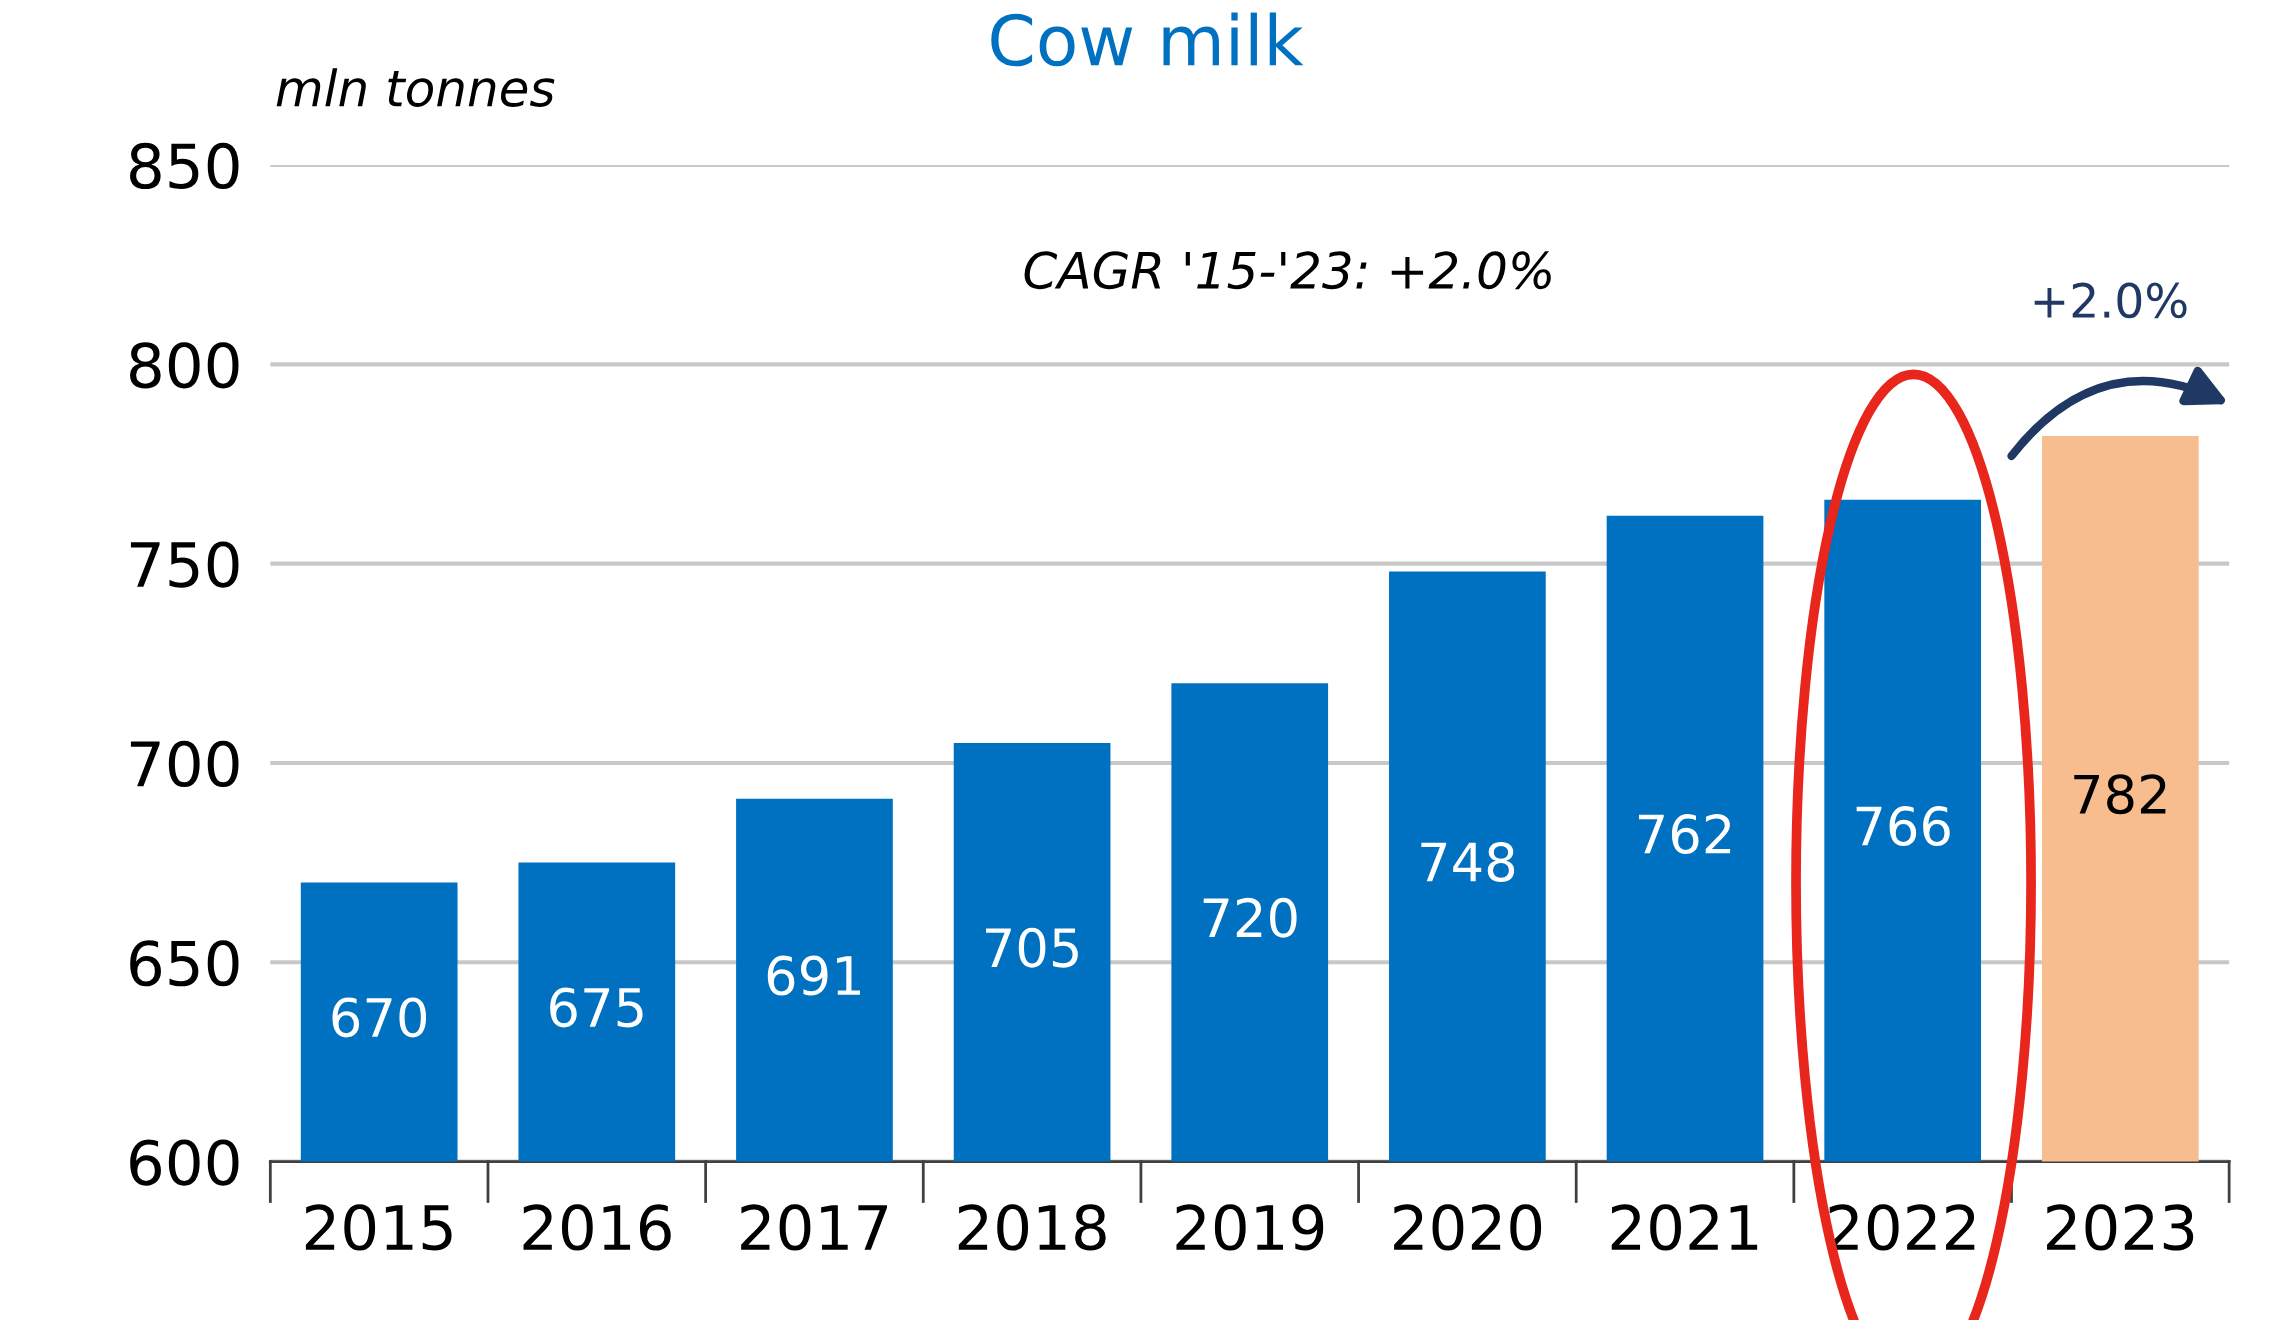  What do you see at coordinates (1250, 917) in the screenshot?
I see `data-label: 720` at bounding box center [1250, 917].